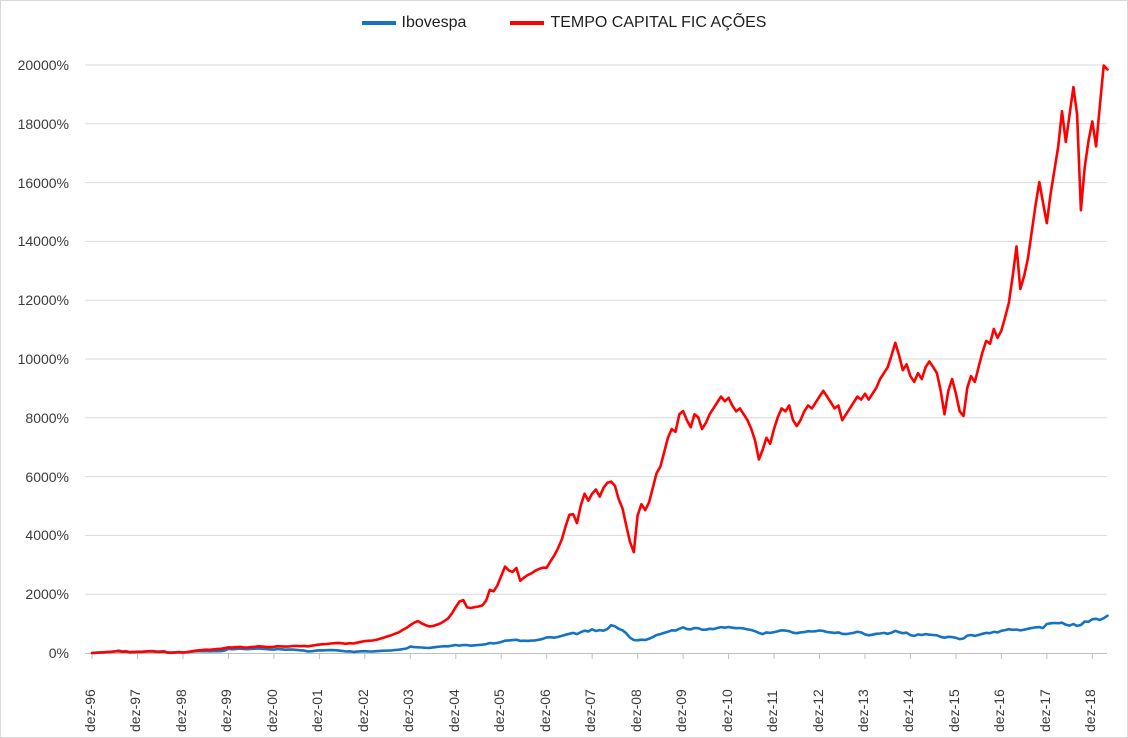 Image resolution: width=1128 pixels, height=738 pixels. I want to click on y-tick-label-14000%: 14000%, so click(43, 241).